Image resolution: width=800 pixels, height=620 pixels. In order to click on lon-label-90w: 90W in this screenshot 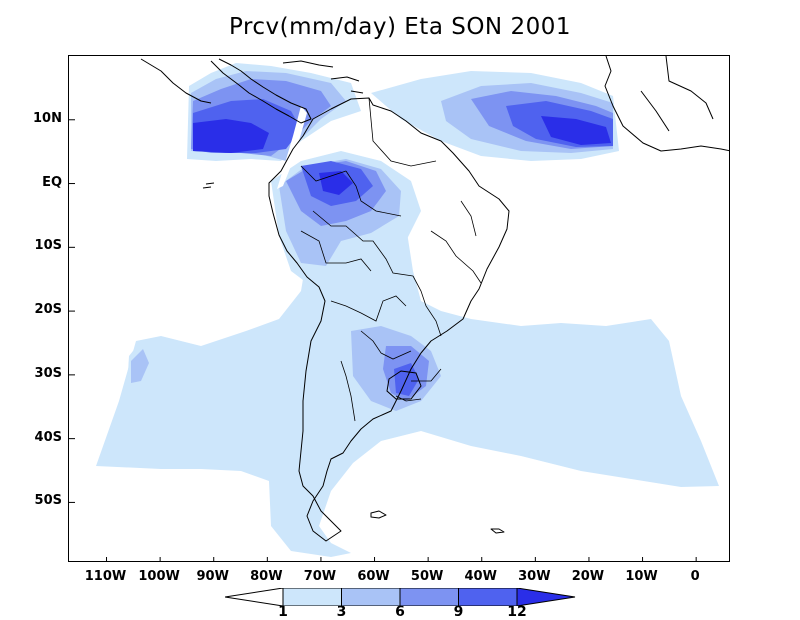, I will do `click(212, 576)`.